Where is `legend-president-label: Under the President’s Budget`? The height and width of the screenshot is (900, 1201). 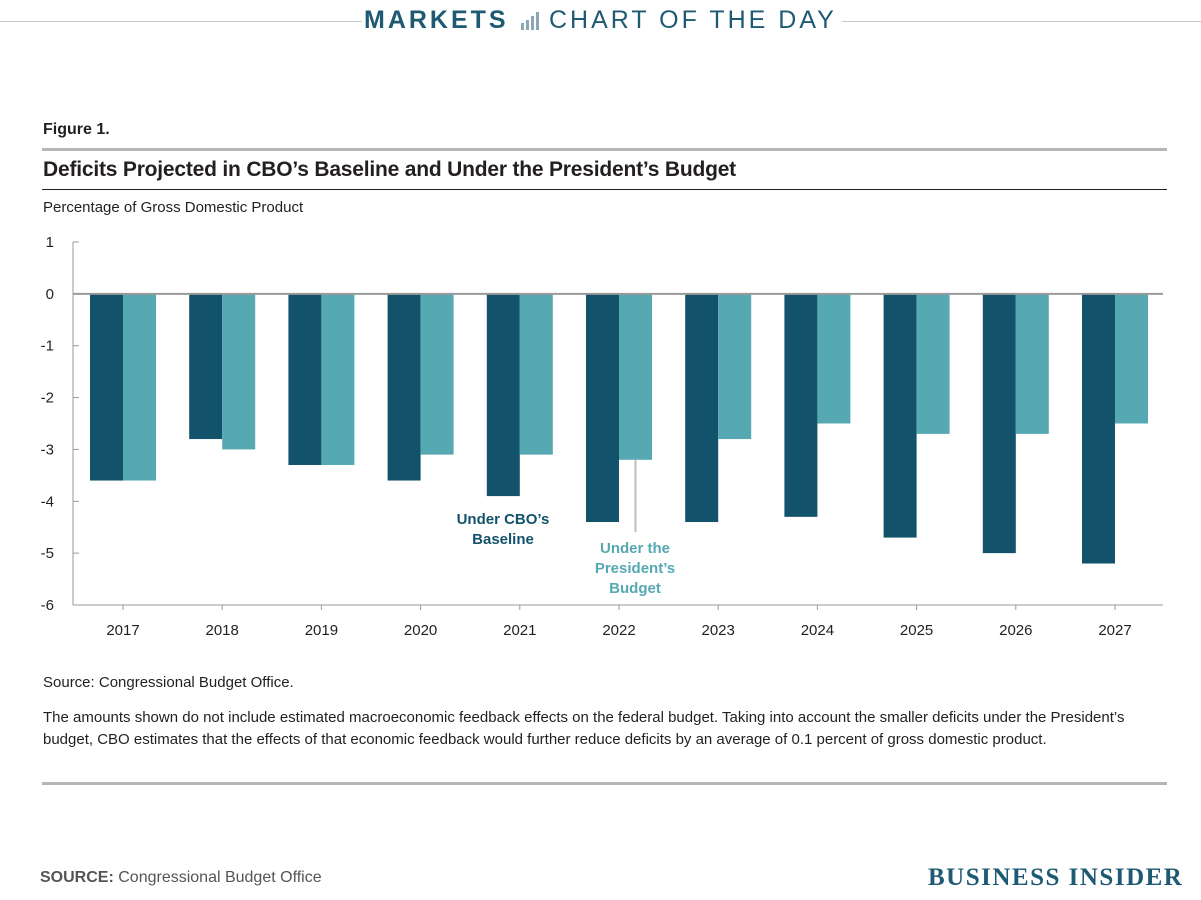
legend-president-label: Under the President’s Budget is located at coordinates (635, 568).